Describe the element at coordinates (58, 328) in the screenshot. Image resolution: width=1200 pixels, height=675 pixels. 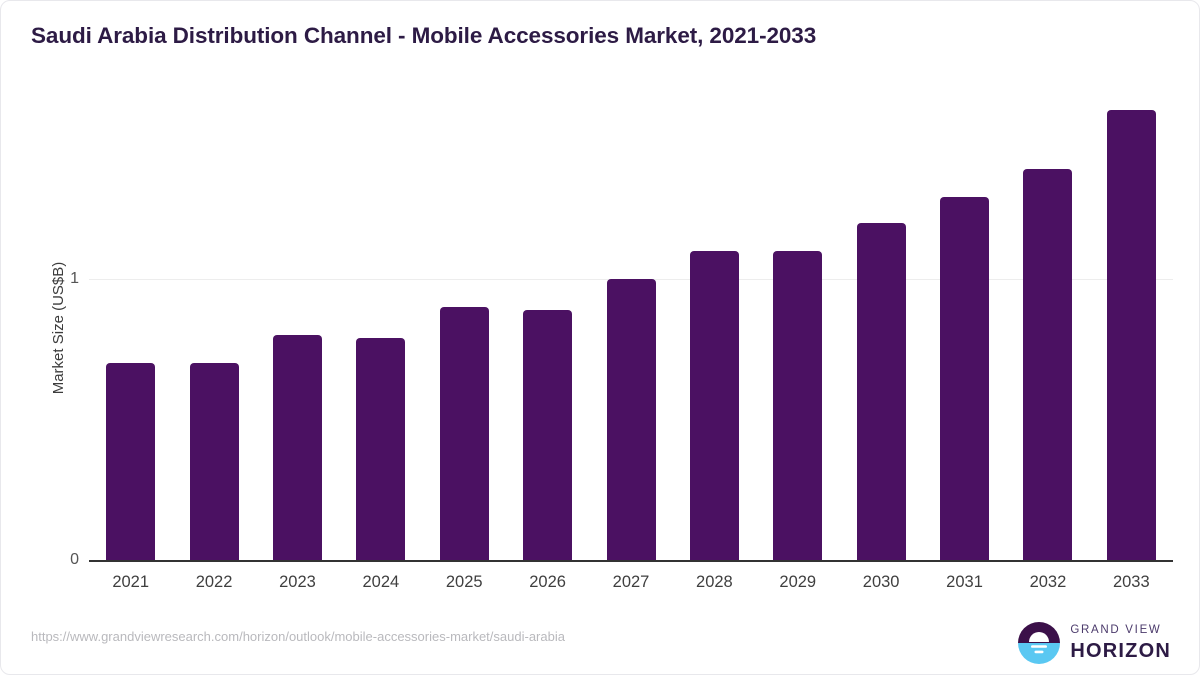
I see `y-axis-title: Market Size (US$B)` at that location.